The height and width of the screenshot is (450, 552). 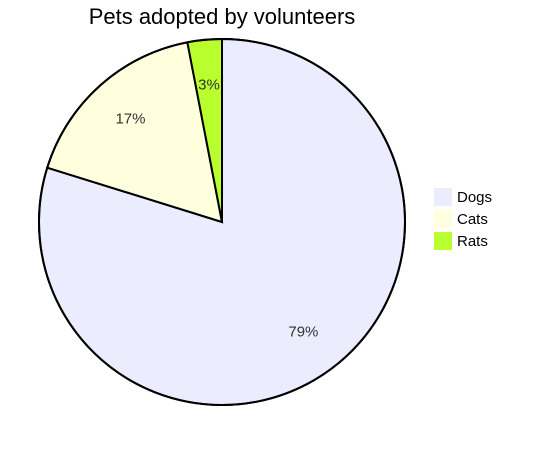 What do you see at coordinates (130, 119) in the screenshot?
I see `slice-label: 17%` at bounding box center [130, 119].